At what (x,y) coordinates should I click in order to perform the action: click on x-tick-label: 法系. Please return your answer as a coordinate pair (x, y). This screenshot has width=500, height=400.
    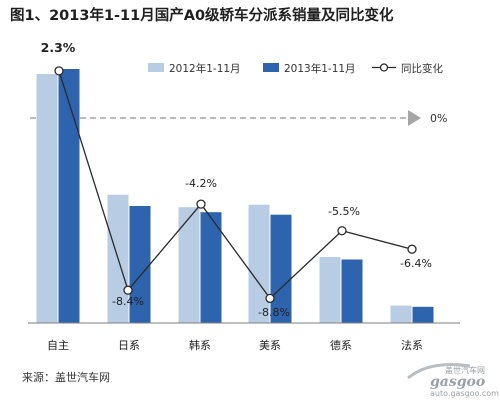
    Looking at the image, I should click on (412, 345).